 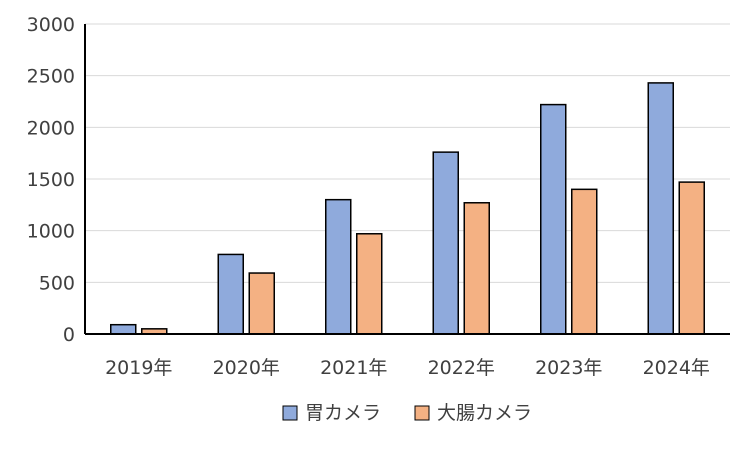 I want to click on y-tick-label: 500, so click(x=57, y=283).